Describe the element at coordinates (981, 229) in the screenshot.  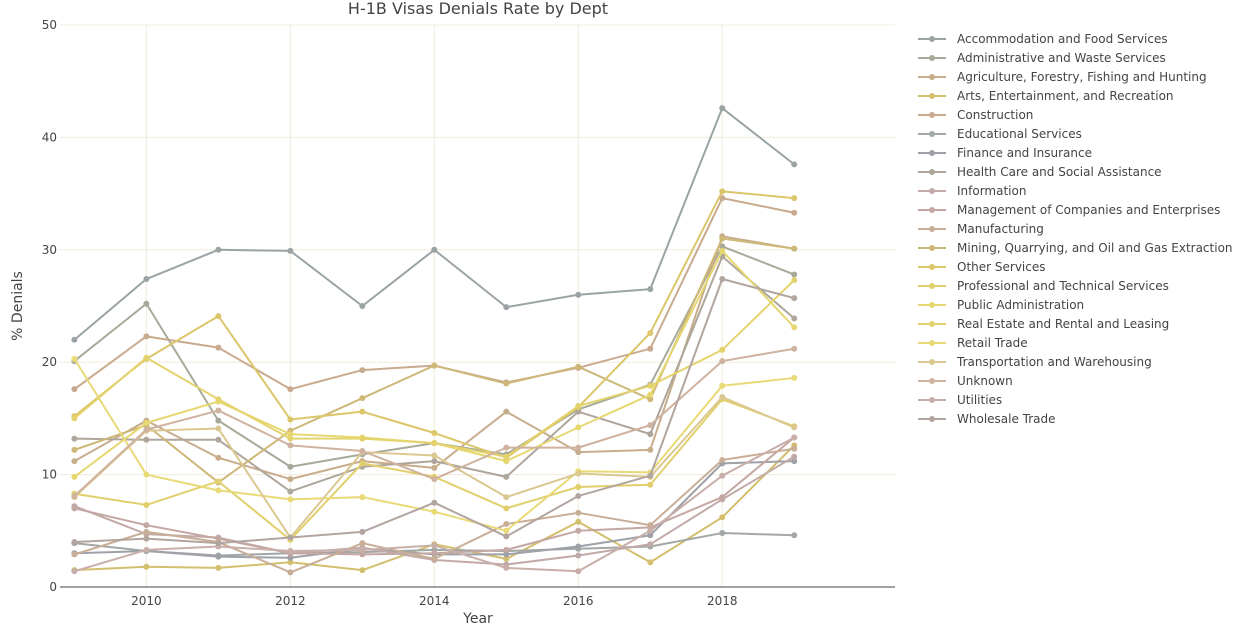
I see `legend-item: Manufacturing` at that location.